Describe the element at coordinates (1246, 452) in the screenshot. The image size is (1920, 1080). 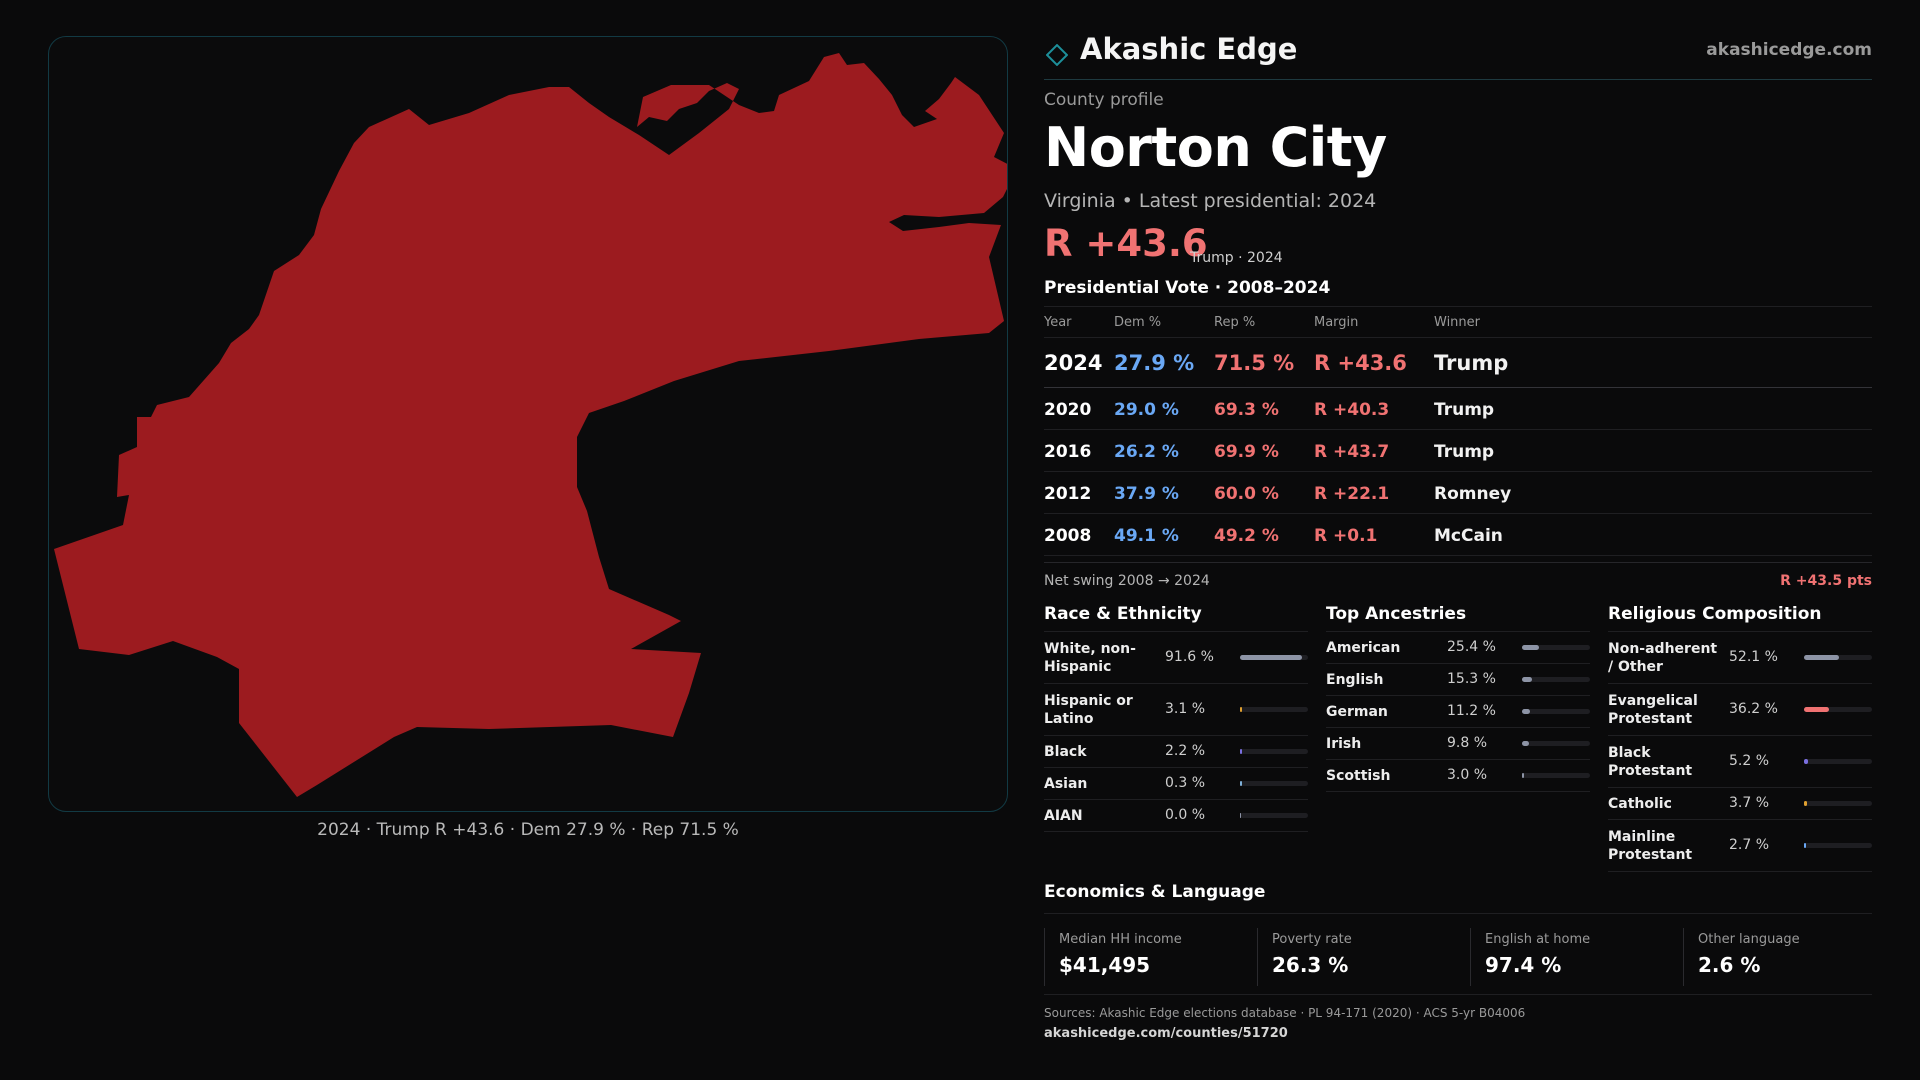
I see `row-rep: 69.9 %` at that location.